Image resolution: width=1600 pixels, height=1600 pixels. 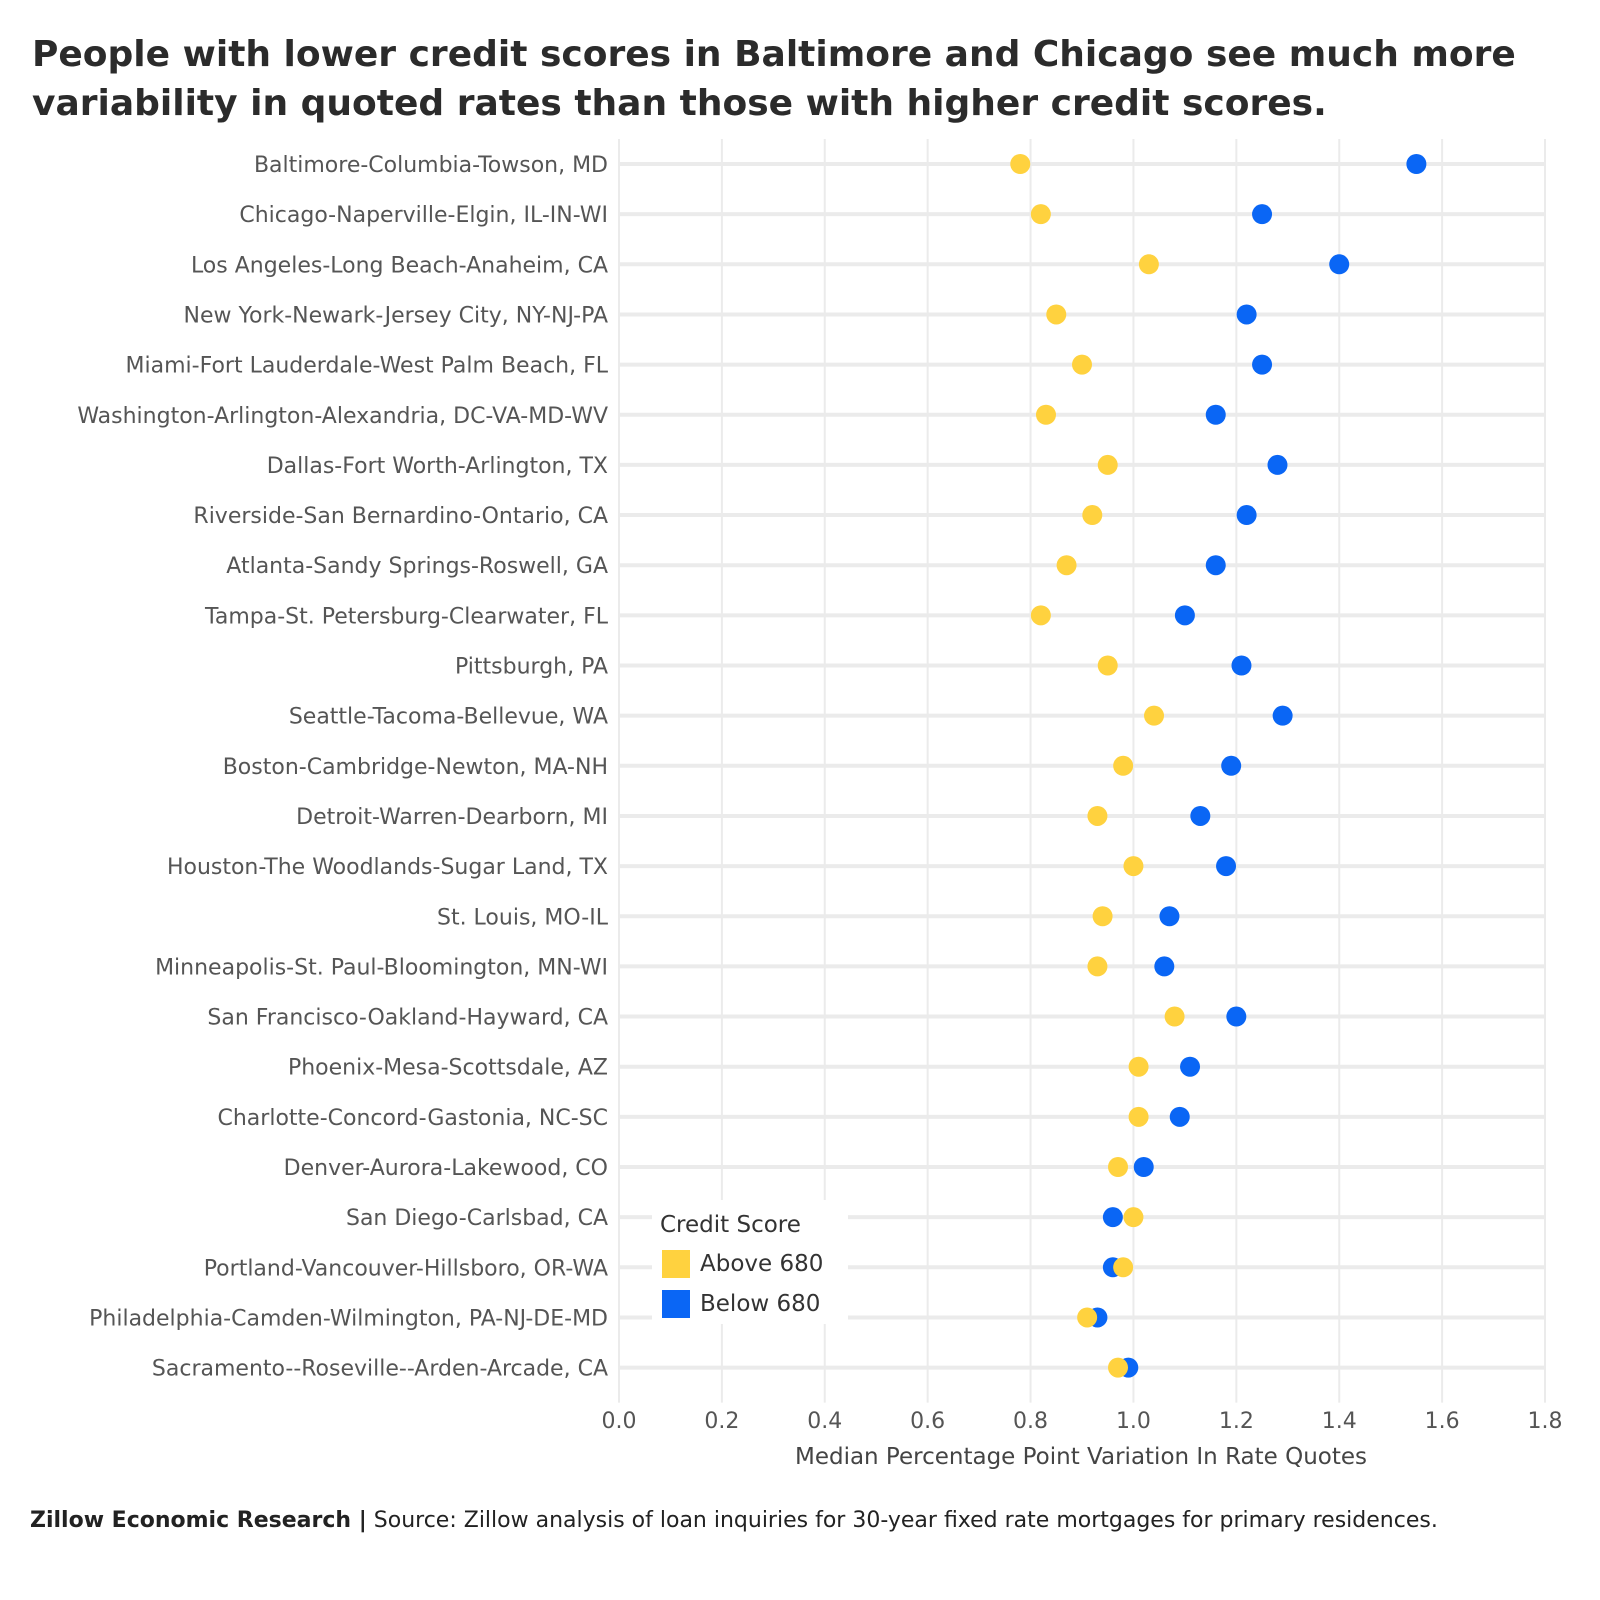 I want to click on category-label: Tampa-St. Petersburg-Clearwater, FL, so click(x=406, y=616).